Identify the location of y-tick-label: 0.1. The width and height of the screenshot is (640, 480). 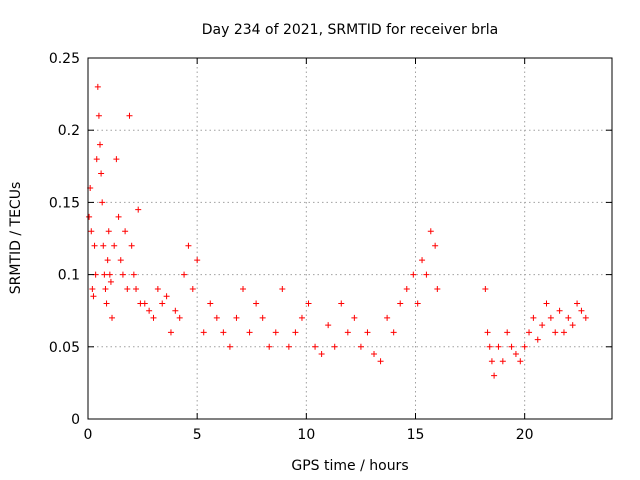
(69, 276).